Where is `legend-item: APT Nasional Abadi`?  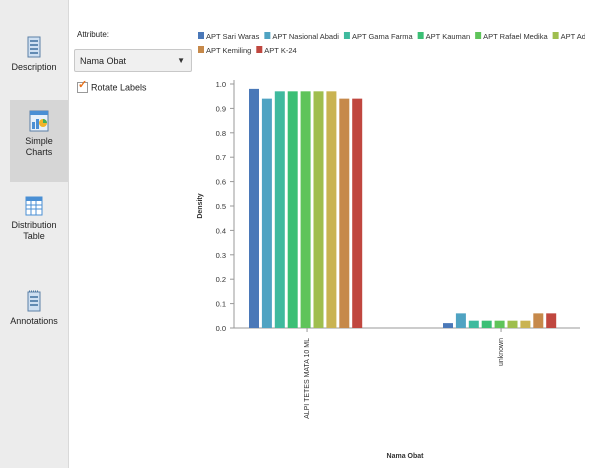 legend-item: APT Nasional Abadi is located at coordinates (301, 36).